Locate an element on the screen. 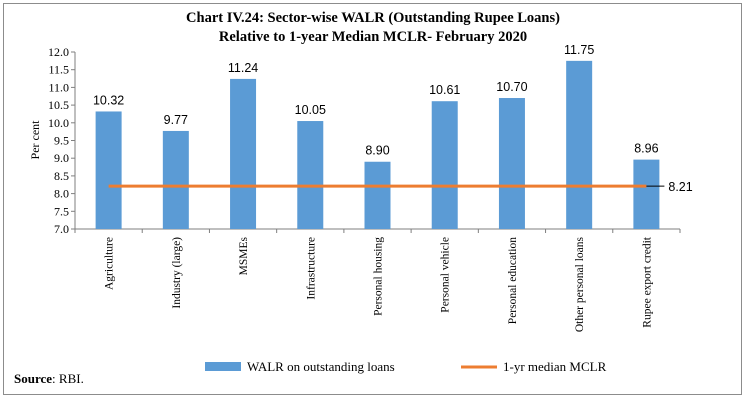 Image resolution: width=747 pixels, height=400 pixels. y-tick-label: 12.0 is located at coordinates (58, 52).